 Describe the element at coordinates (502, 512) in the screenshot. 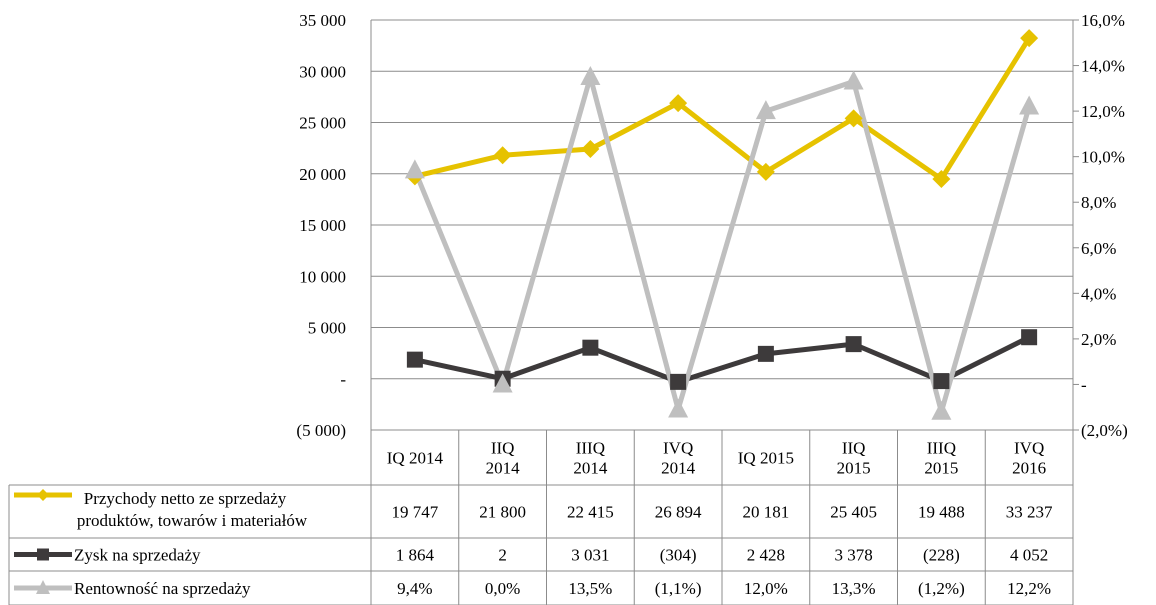

I see `data-table-value: 21 800` at that location.